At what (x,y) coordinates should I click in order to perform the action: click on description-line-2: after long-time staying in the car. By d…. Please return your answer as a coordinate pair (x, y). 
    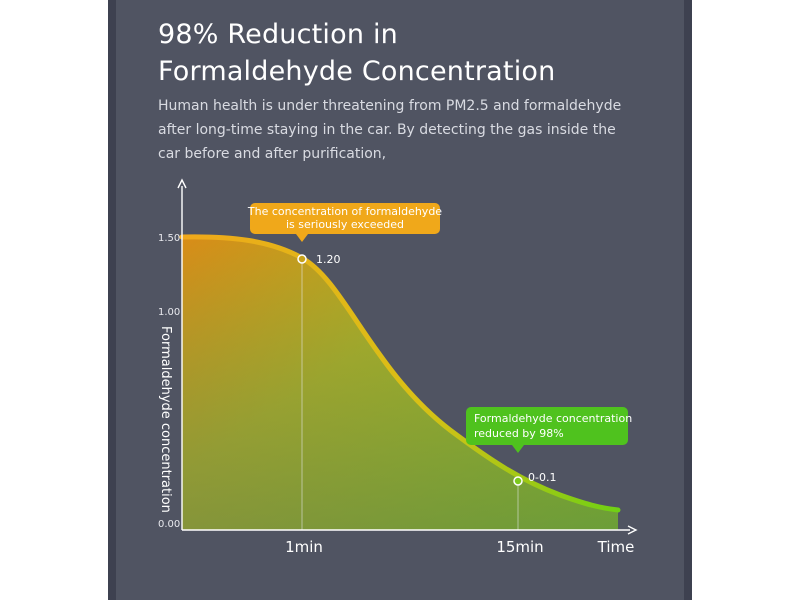
    Looking at the image, I should click on (387, 130).